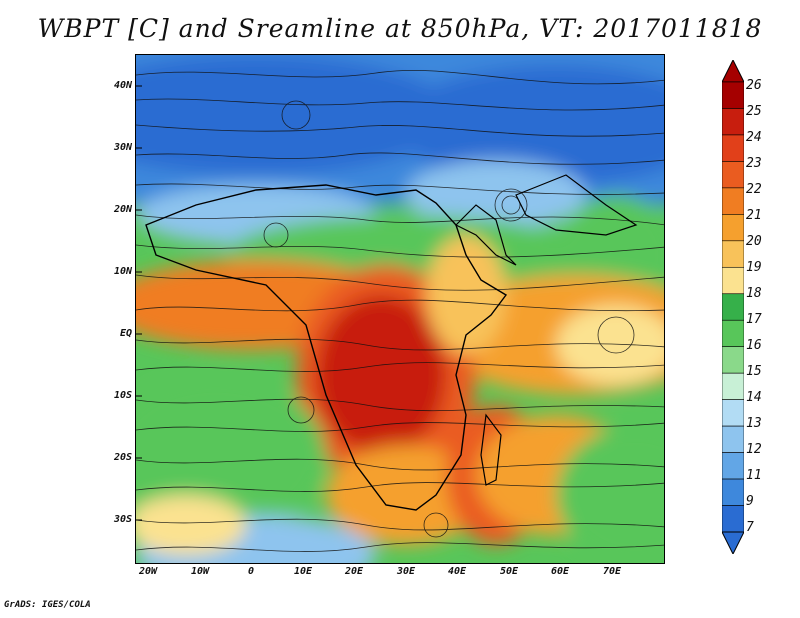 Image resolution: width=800 pixels, height=618 pixels. I want to click on colorbar-label: 18, so click(754, 293).